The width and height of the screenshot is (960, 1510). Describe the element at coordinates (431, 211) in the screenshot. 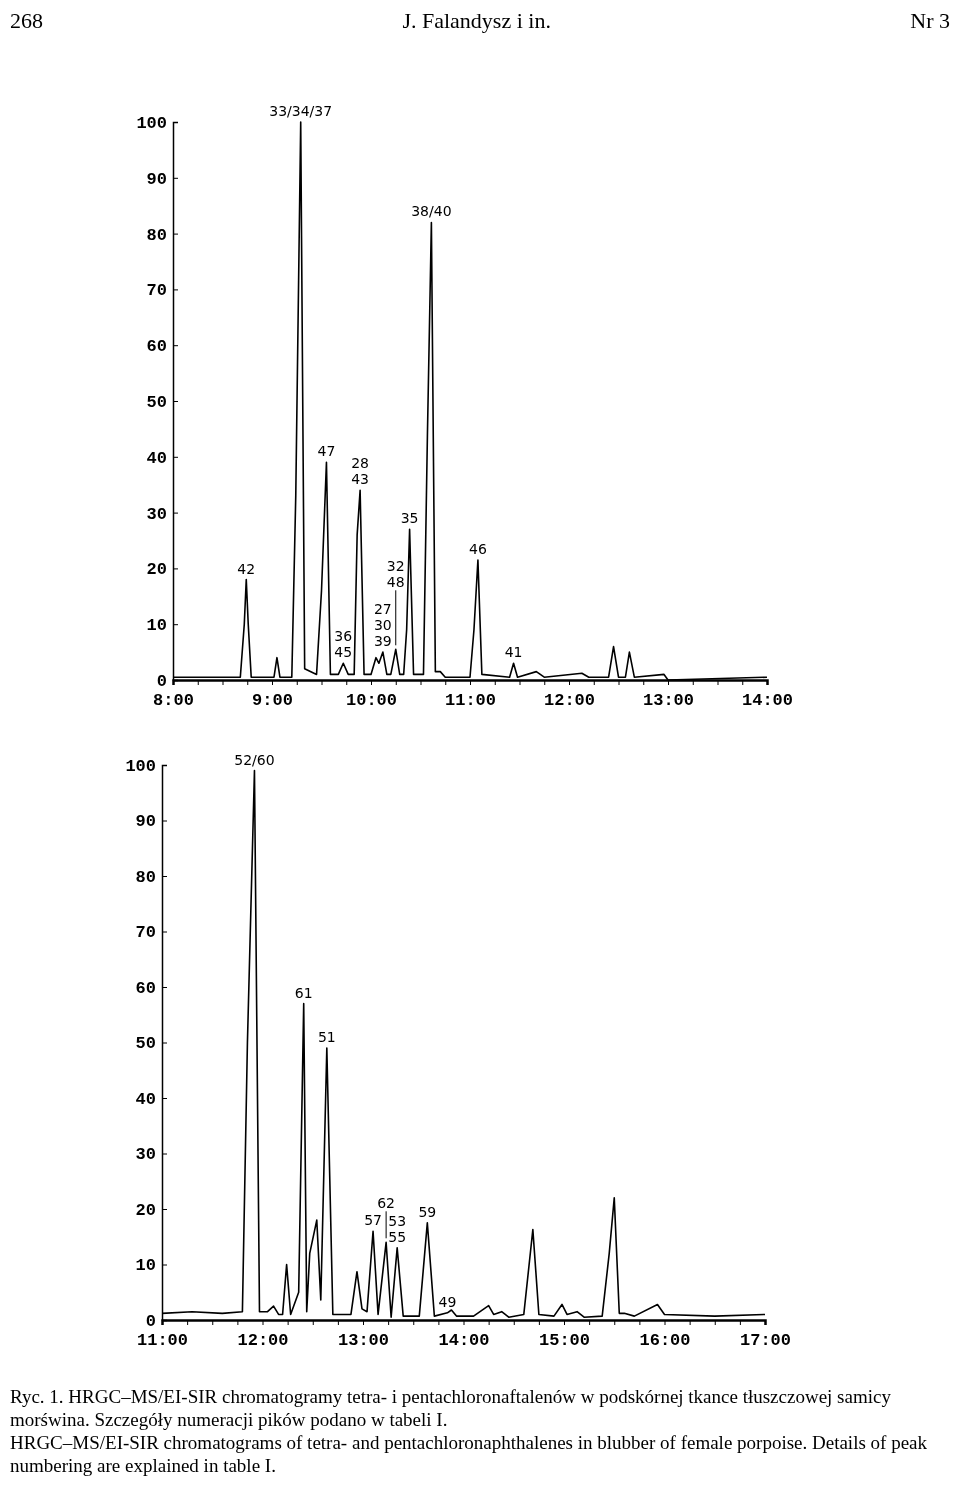

I see `annotation: 38/40` at that location.